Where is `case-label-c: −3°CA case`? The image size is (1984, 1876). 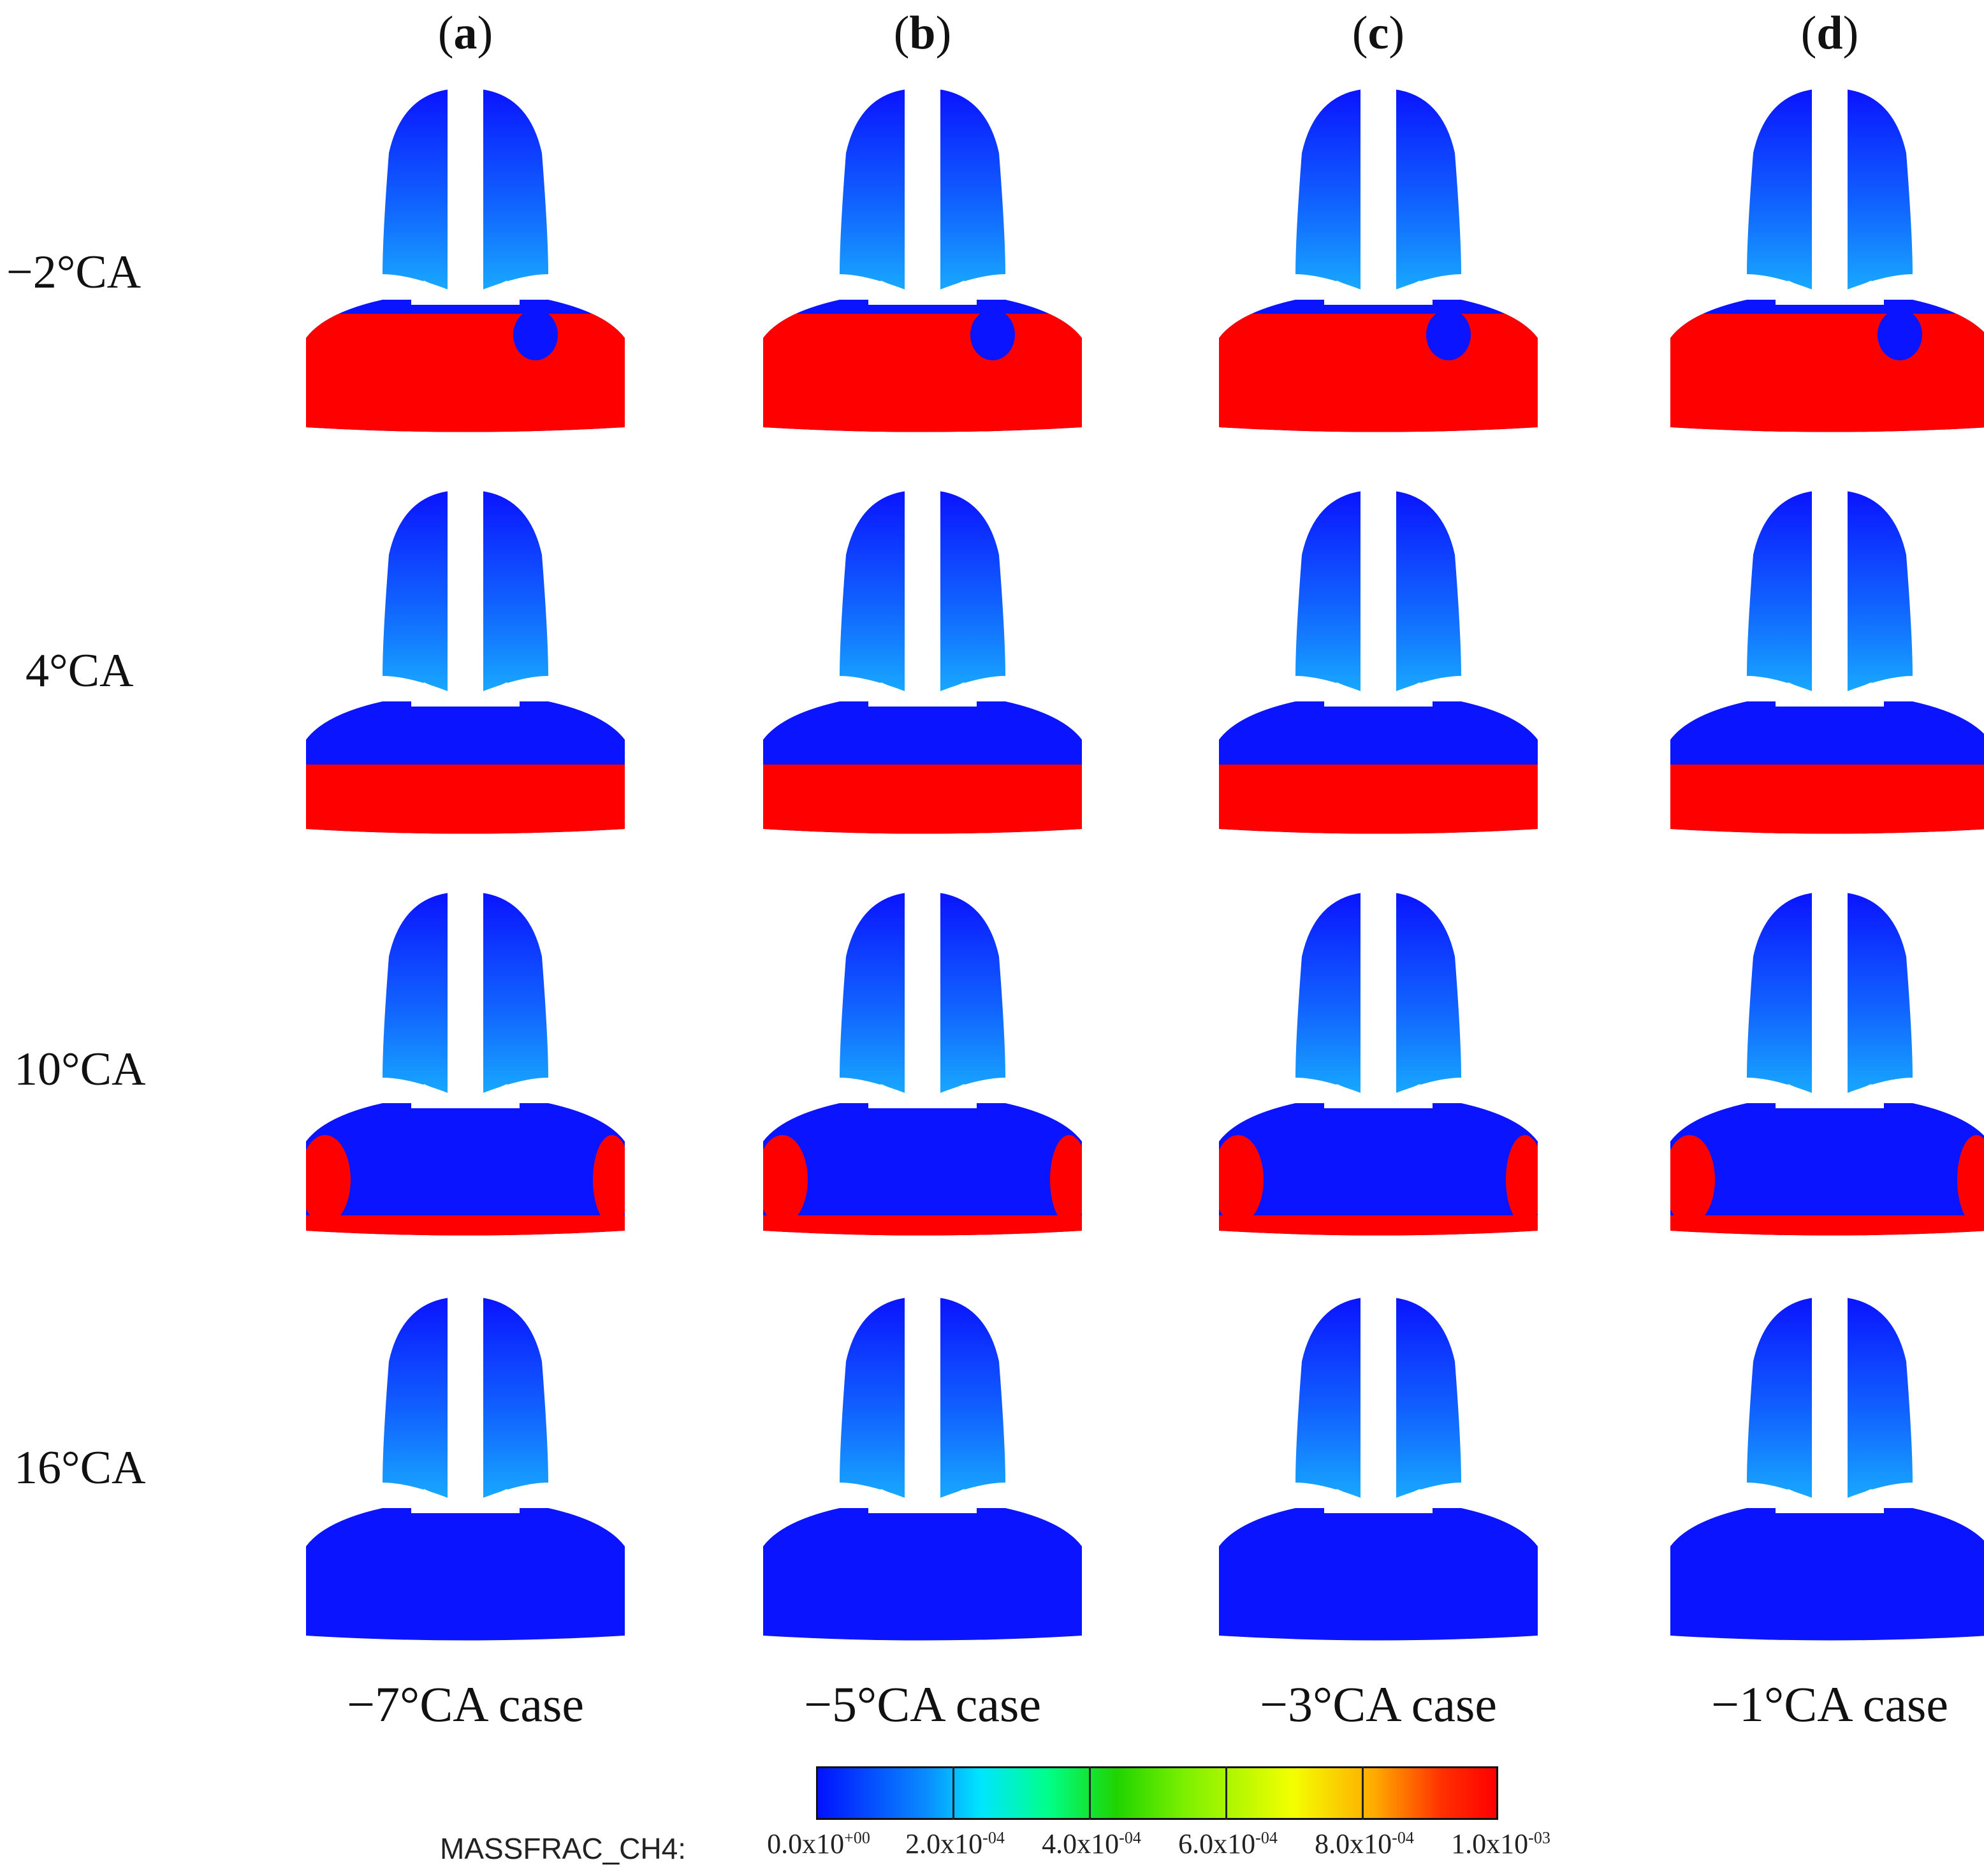
case-label-c: −3°CA case is located at coordinates (1378, 1704).